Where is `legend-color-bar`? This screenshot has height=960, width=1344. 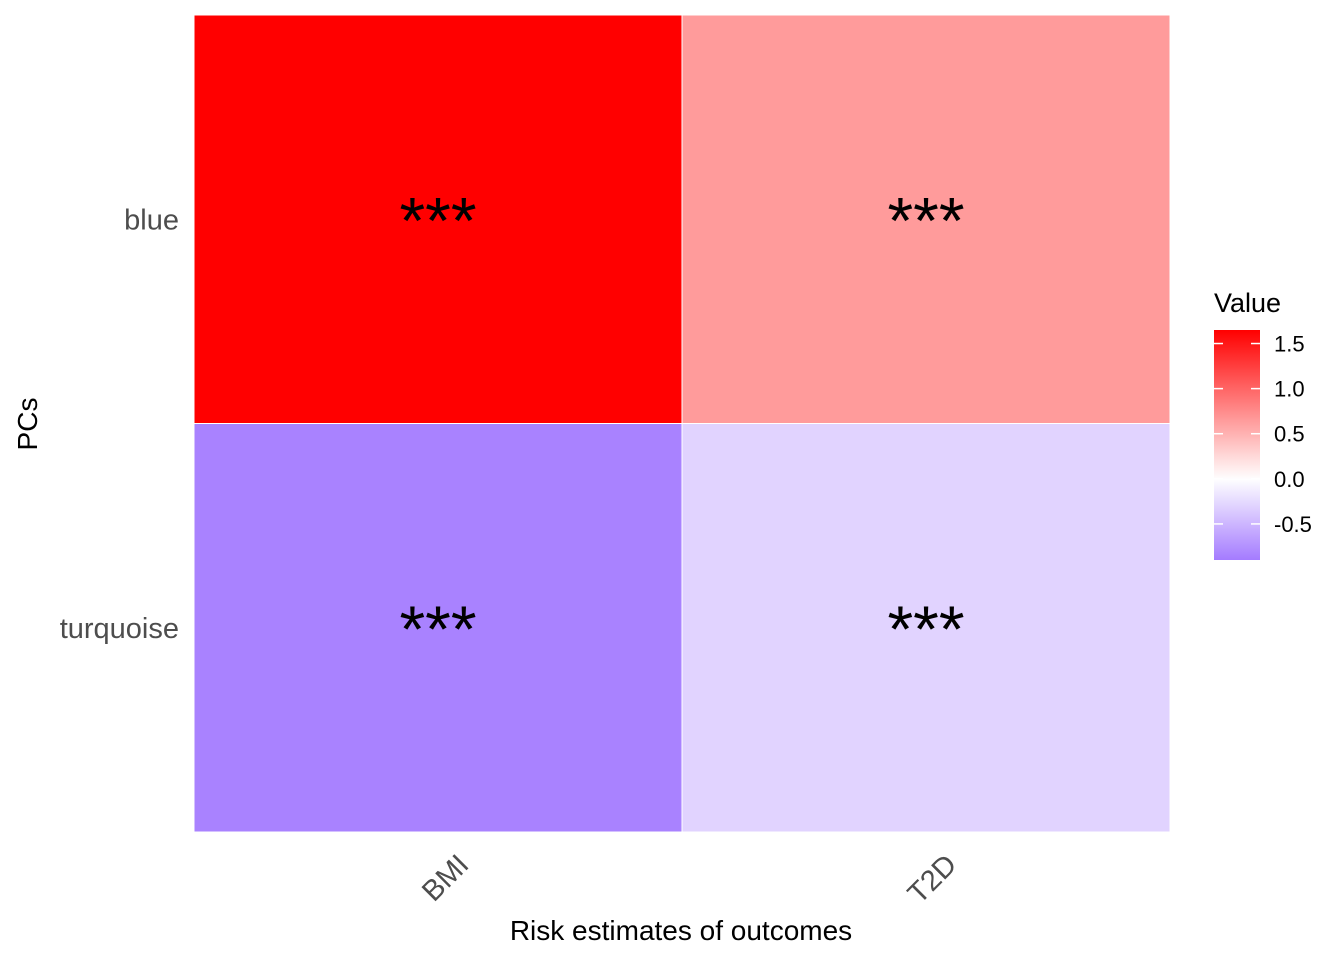
legend-color-bar is located at coordinates (1237, 445).